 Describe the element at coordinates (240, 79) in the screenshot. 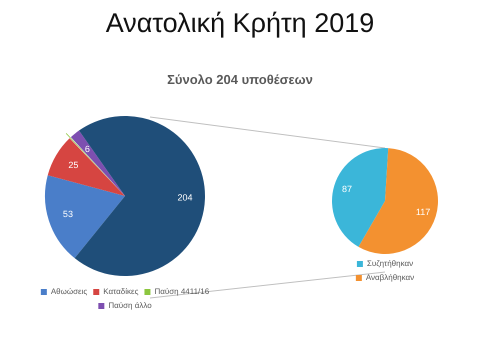

I see `text: Σύνολο 204 υποθέσεων` at that location.